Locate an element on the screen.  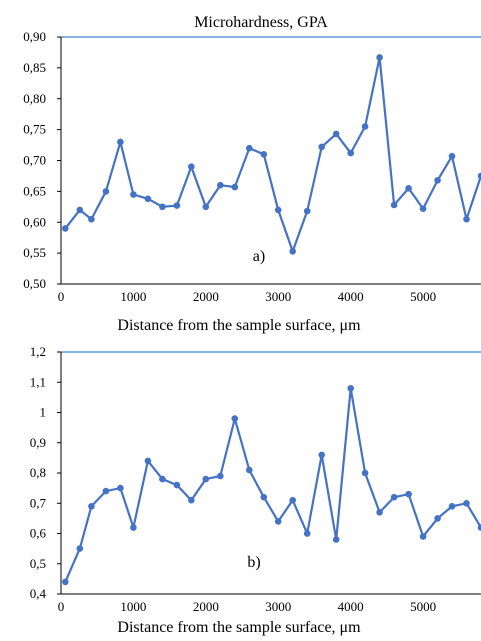
x-ticks-a: 0 1000 2000 3000 4000 5000 is located at coordinates (247, 296).